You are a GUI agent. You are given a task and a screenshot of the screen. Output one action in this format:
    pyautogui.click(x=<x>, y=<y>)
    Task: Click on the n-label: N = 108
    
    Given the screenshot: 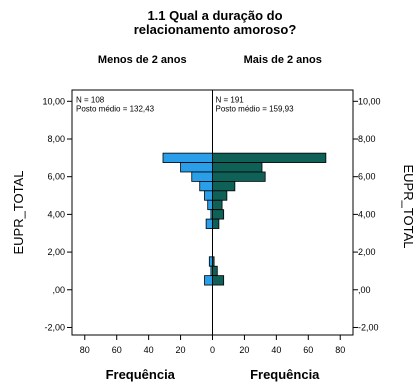 What is the action you would take?
    pyautogui.click(x=90, y=99)
    